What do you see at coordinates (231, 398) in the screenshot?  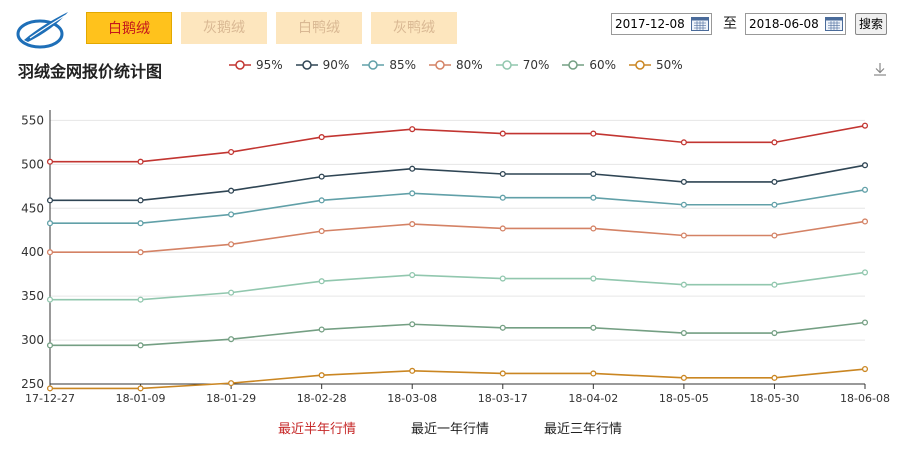 I see `x-tick-label: 18-01-29` at bounding box center [231, 398].